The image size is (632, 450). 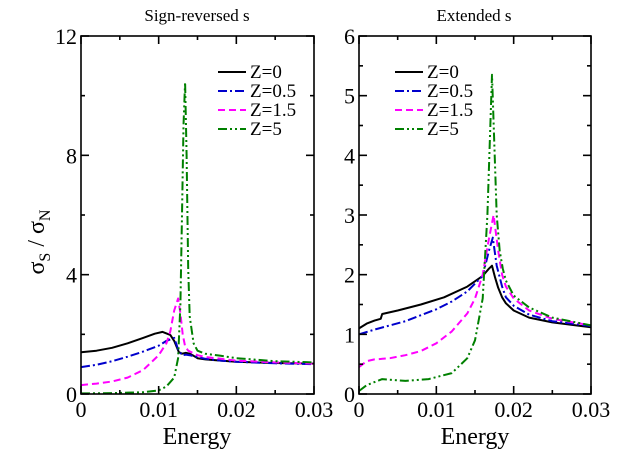 I want to click on y-axis-label-sub-n: N, so click(x=45, y=215).